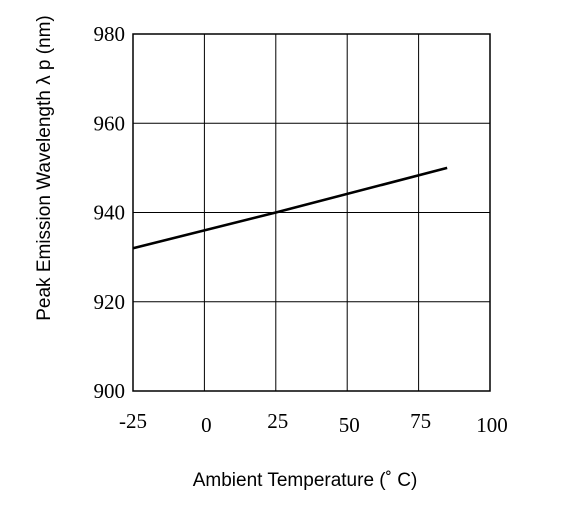  Describe the element at coordinates (44, 168) in the screenshot. I see `y-axis-label: Peak Emission Wavelength λ p (nm)` at that location.